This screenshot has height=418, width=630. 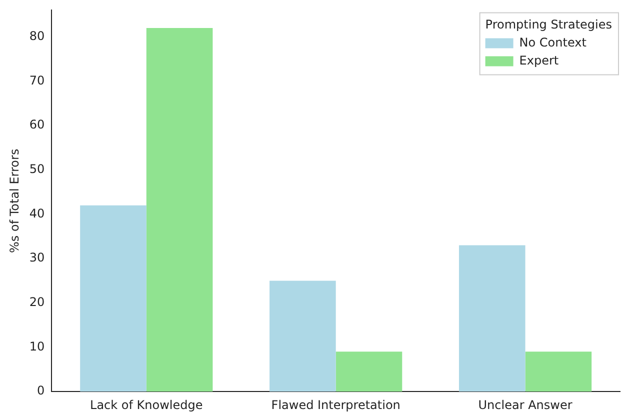 What do you see at coordinates (335, 405) in the screenshot?
I see `x-tick-label: Flawed Interpretation` at bounding box center [335, 405].